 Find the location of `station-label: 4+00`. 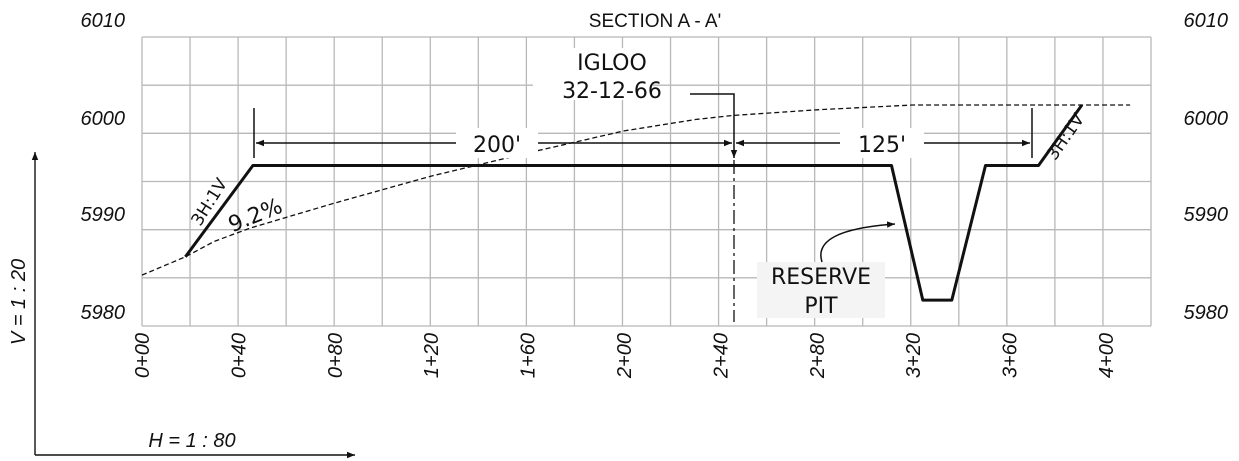

station-label: 4+00 is located at coordinates (1107, 355).